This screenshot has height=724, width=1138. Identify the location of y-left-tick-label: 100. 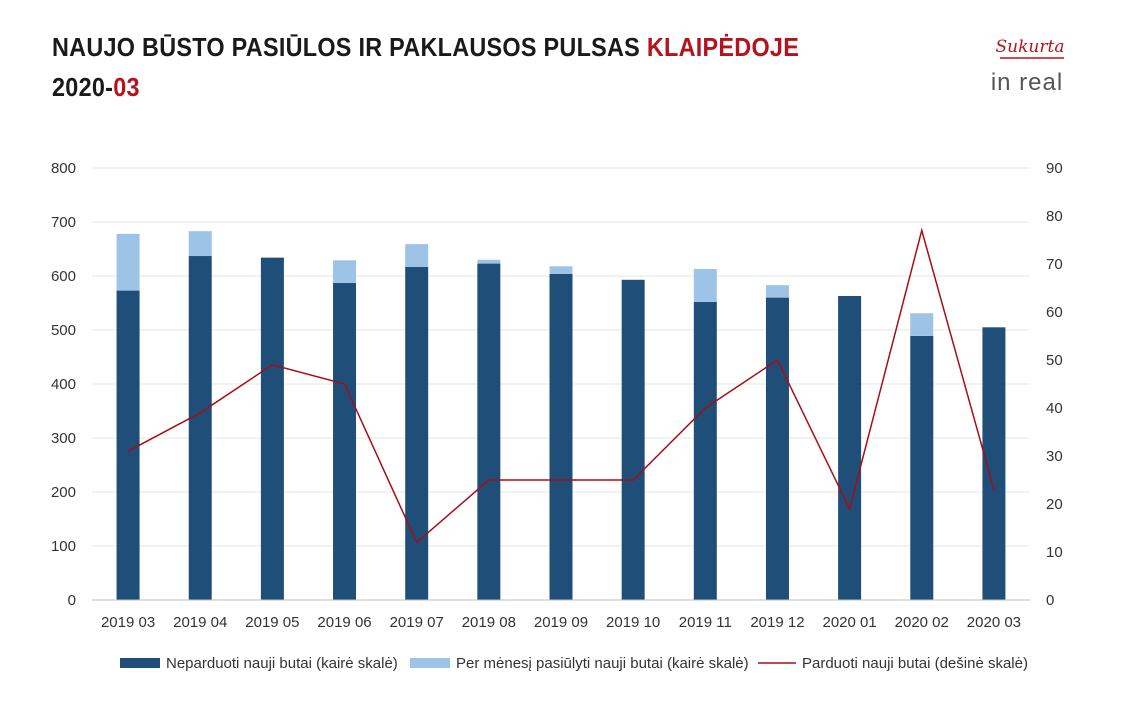
(63, 546).